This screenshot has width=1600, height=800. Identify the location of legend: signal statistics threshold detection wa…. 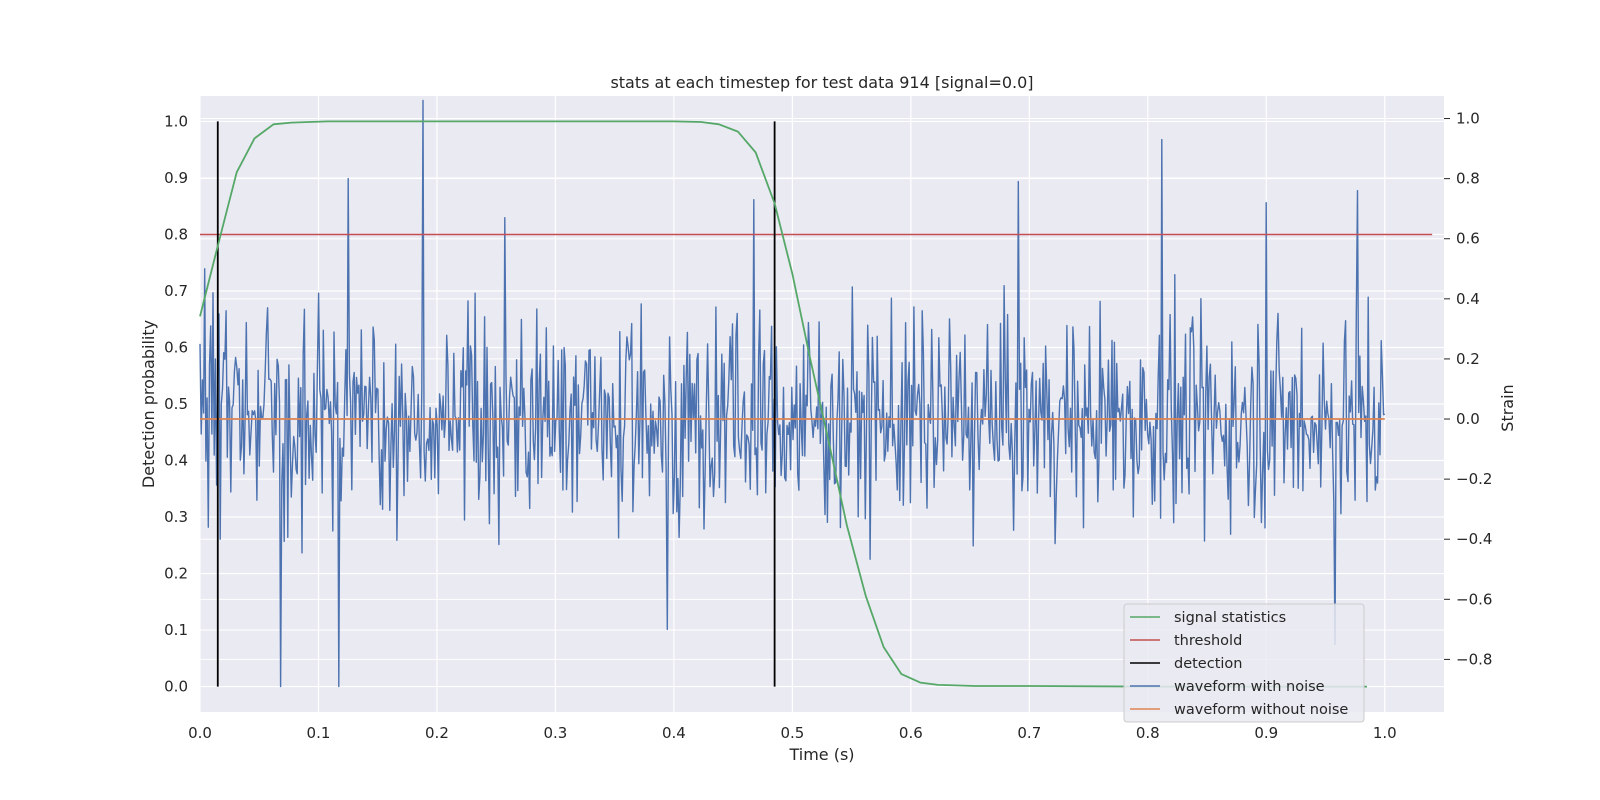
(1244, 663).